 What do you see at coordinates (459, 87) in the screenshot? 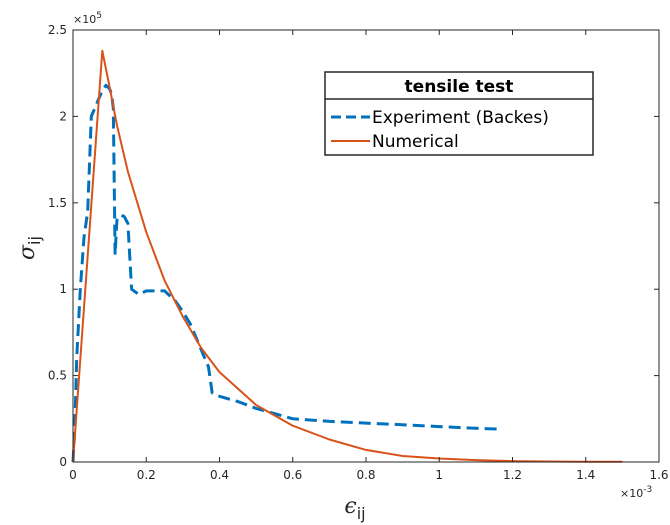
I see `legend-title: tensile test` at bounding box center [459, 87].